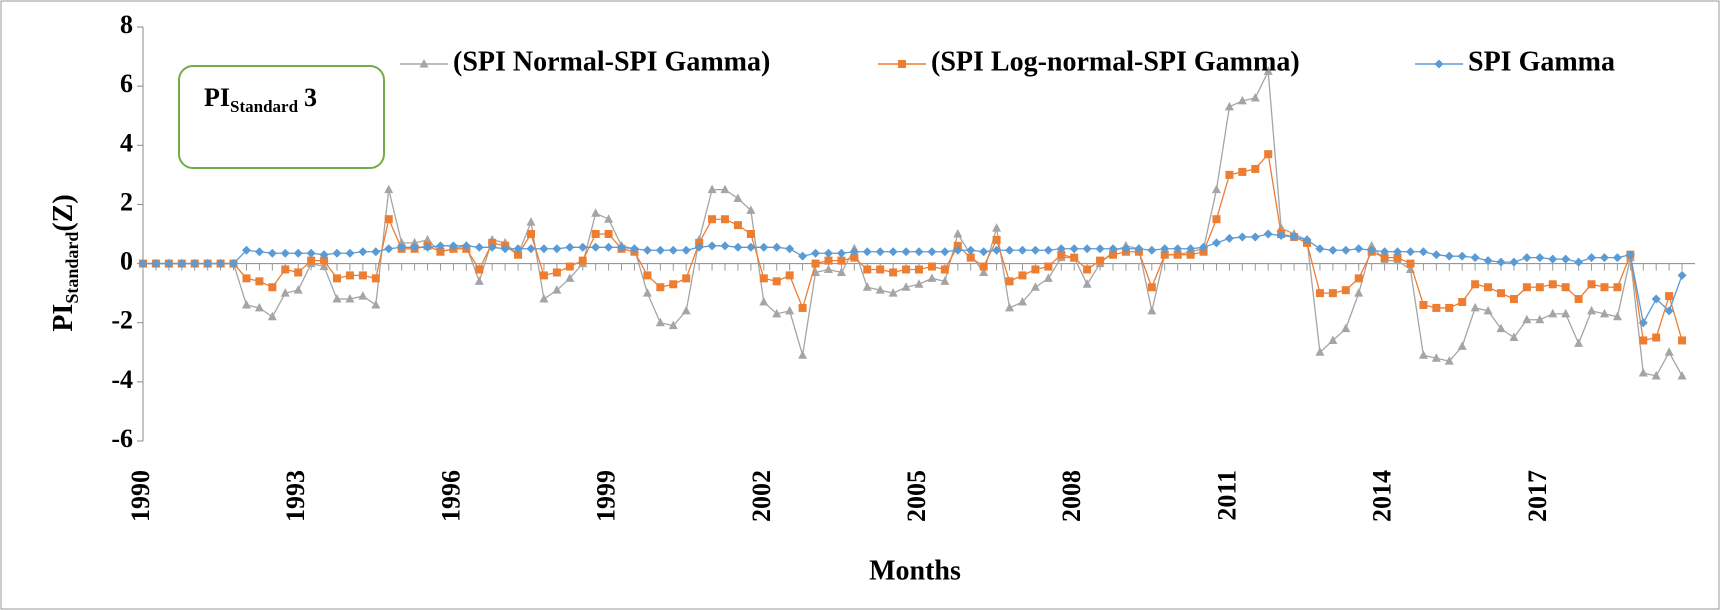  I want to click on x-tick-label: 2014, so click(1382, 496).